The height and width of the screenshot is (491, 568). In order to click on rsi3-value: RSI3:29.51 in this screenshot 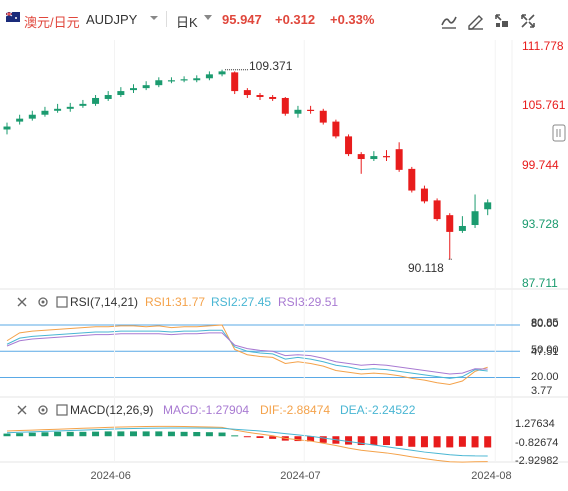, I will do `click(308, 302)`.